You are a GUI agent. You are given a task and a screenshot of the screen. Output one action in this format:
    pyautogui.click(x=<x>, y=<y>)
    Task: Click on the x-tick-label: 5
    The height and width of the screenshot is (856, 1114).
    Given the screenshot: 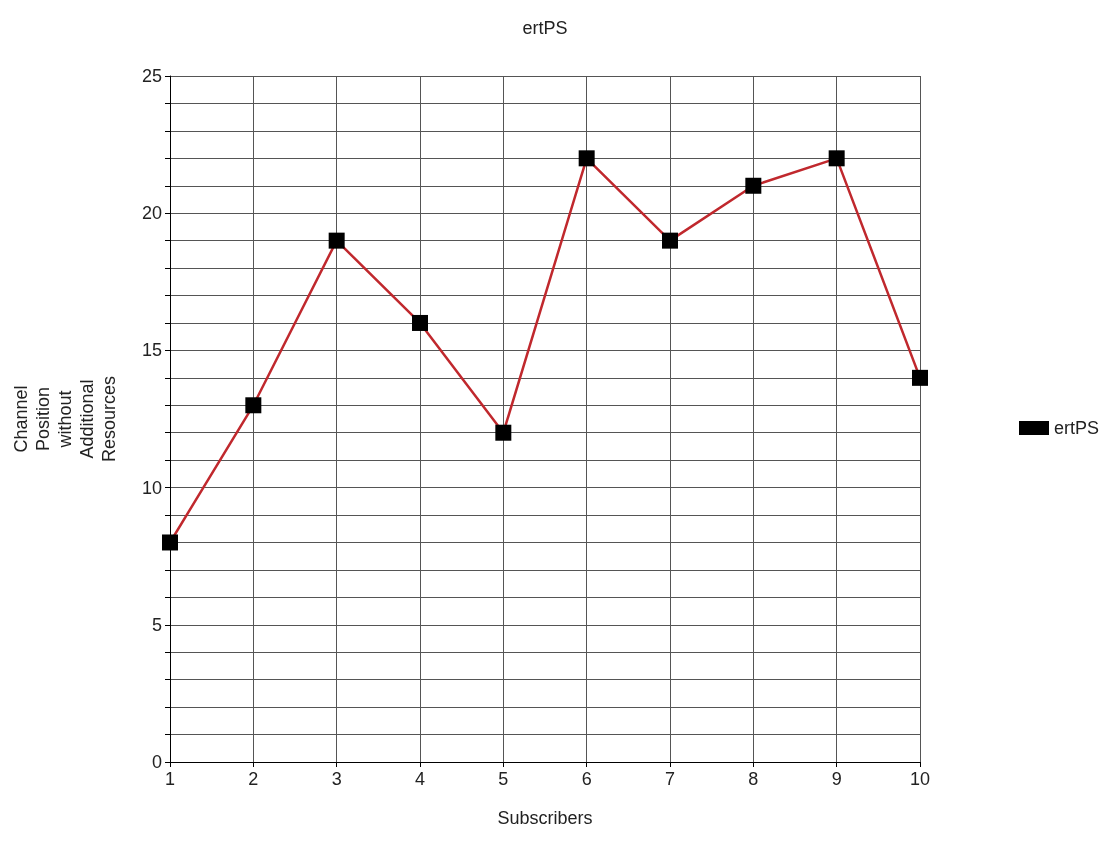 What is the action you would take?
    pyautogui.click(x=503, y=779)
    